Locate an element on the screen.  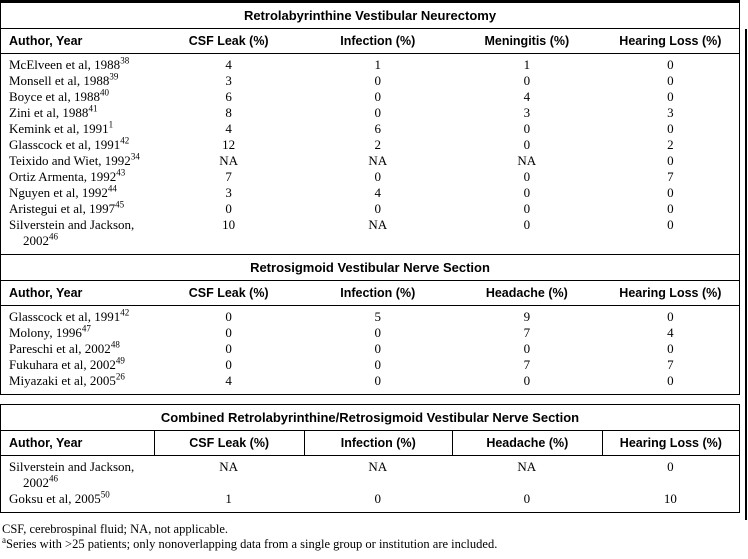
table-row: Goksu et al, 200550 1 0 0 10 is located at coordinates (370, 498).